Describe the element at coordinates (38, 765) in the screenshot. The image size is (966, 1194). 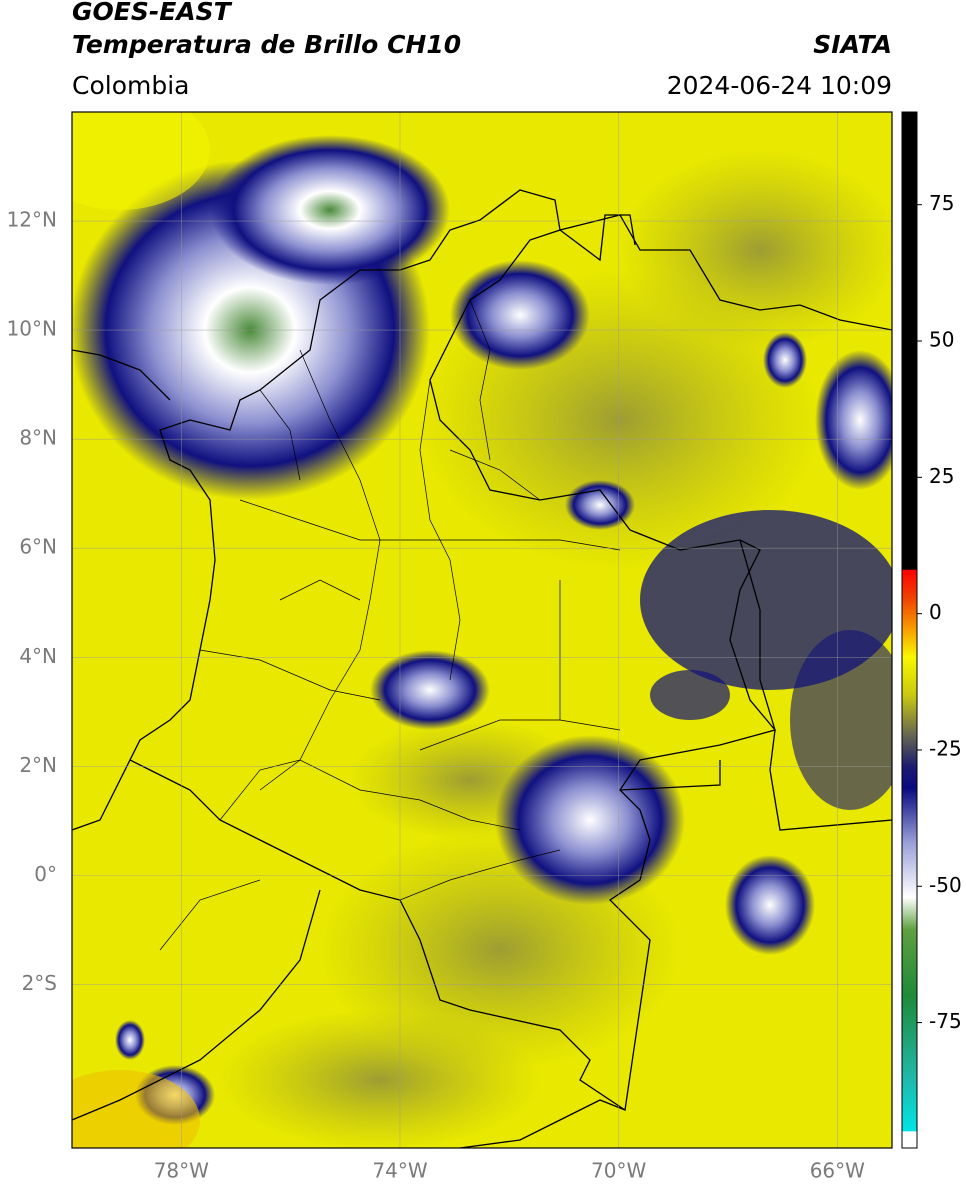
I see `y-tick-label: 2°N` at that location.